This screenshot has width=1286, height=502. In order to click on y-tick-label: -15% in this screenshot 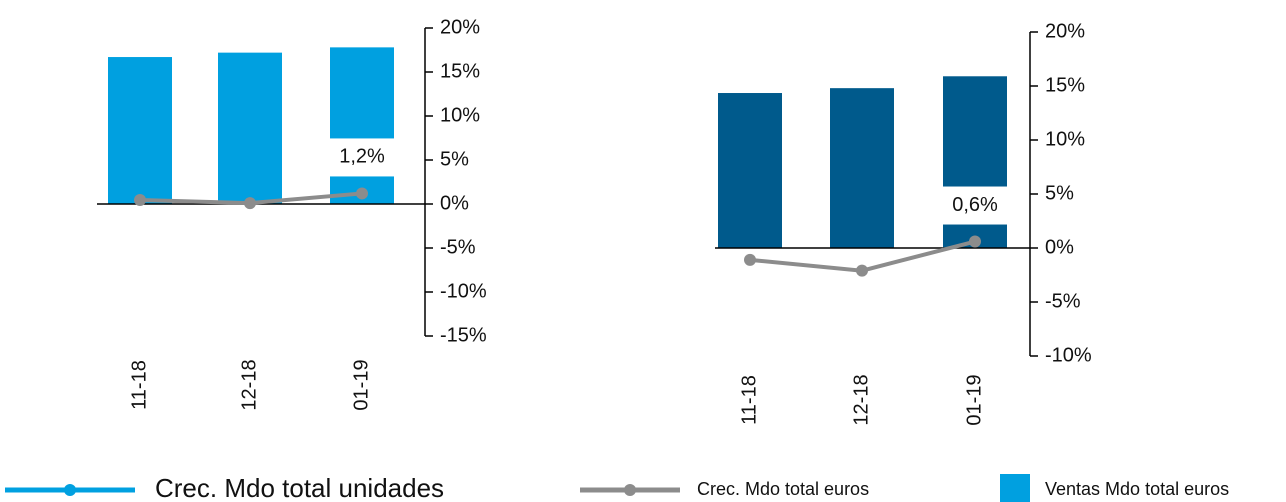, I will do `click(463, 335)`.